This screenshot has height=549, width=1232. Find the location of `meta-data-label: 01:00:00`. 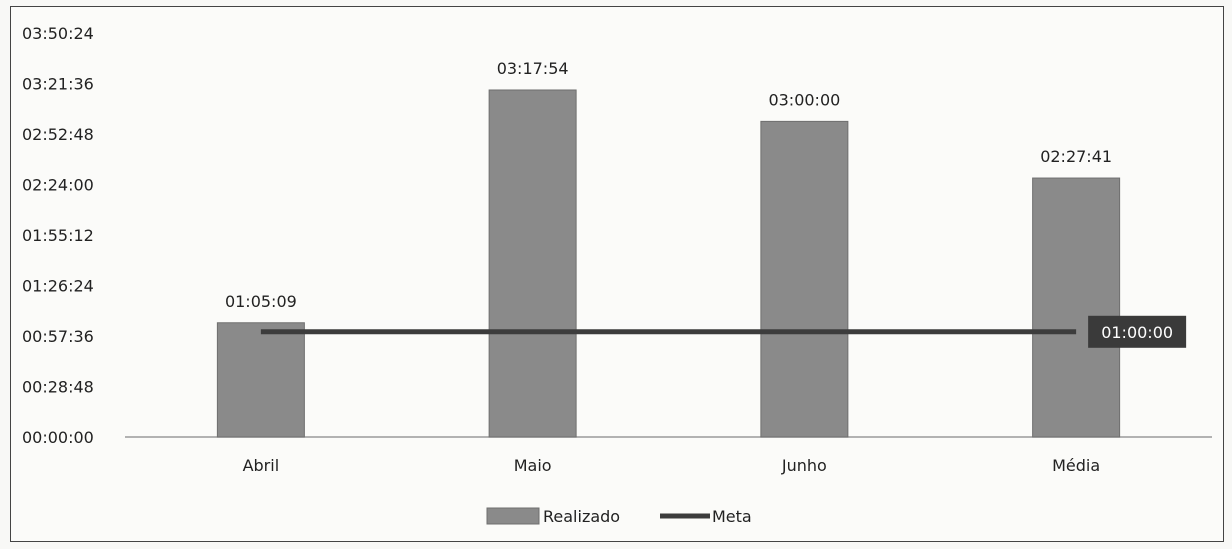

meta-data-label: 01:00:00 is located at coordinates (1137, 332).